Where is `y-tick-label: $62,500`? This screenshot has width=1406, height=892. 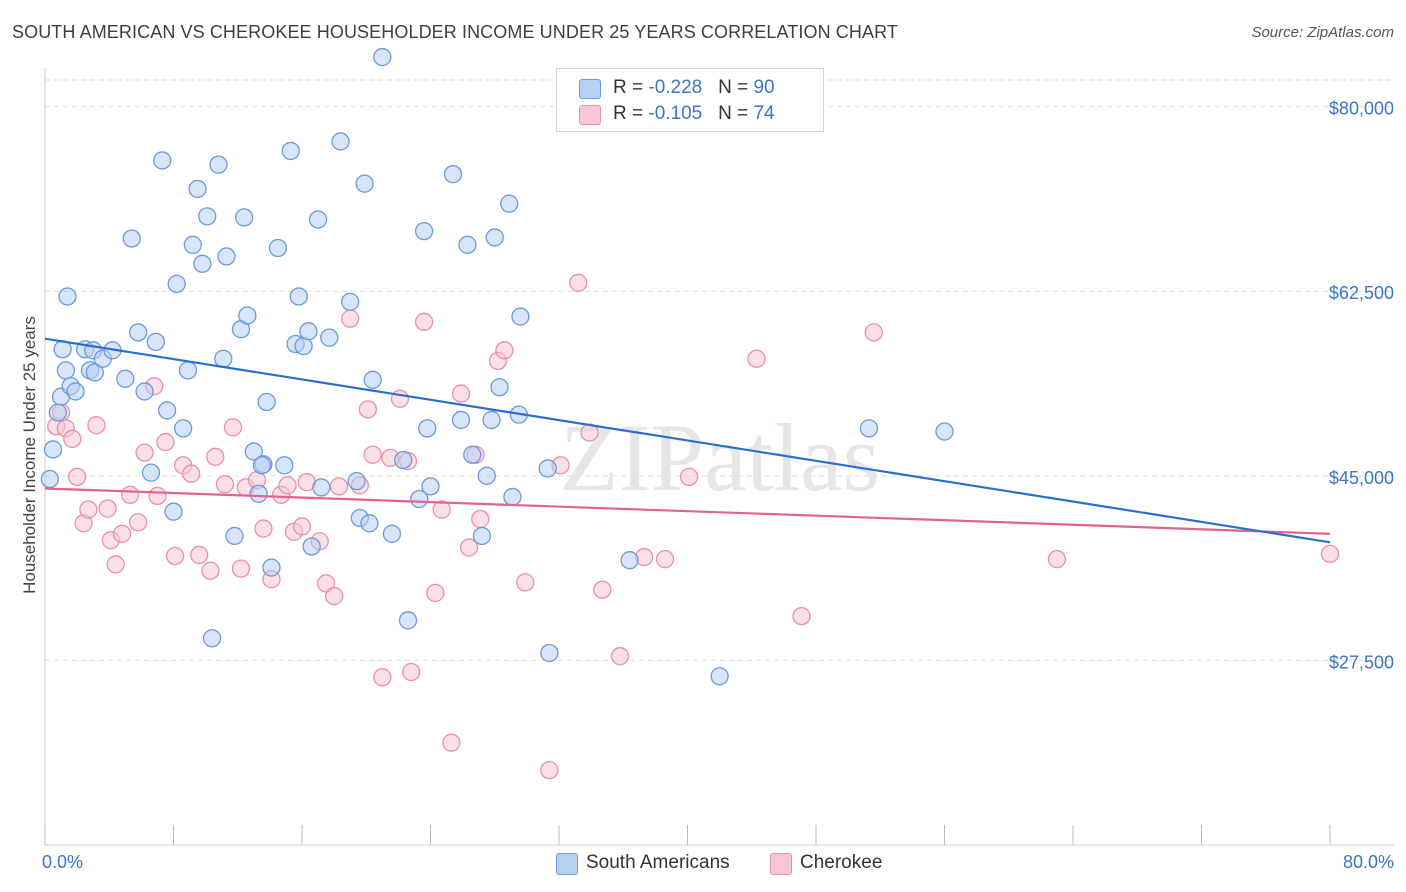 y-tick-label: $62,500 is located at coordinates (1361, 293).